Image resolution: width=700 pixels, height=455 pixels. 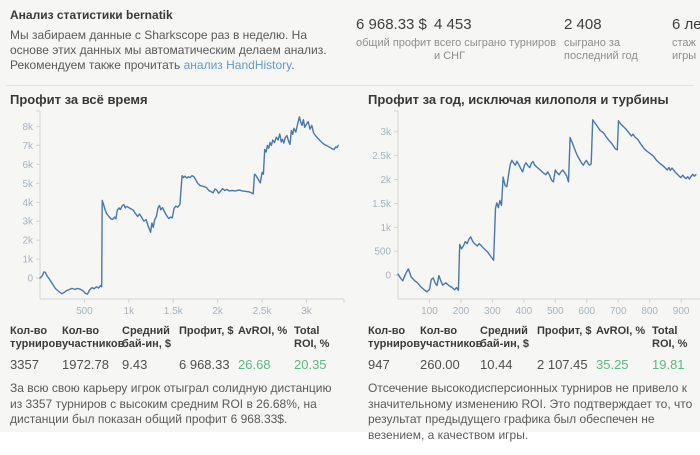 I want to click on table-value-cell: 260.00, so click(x=440, y=364).